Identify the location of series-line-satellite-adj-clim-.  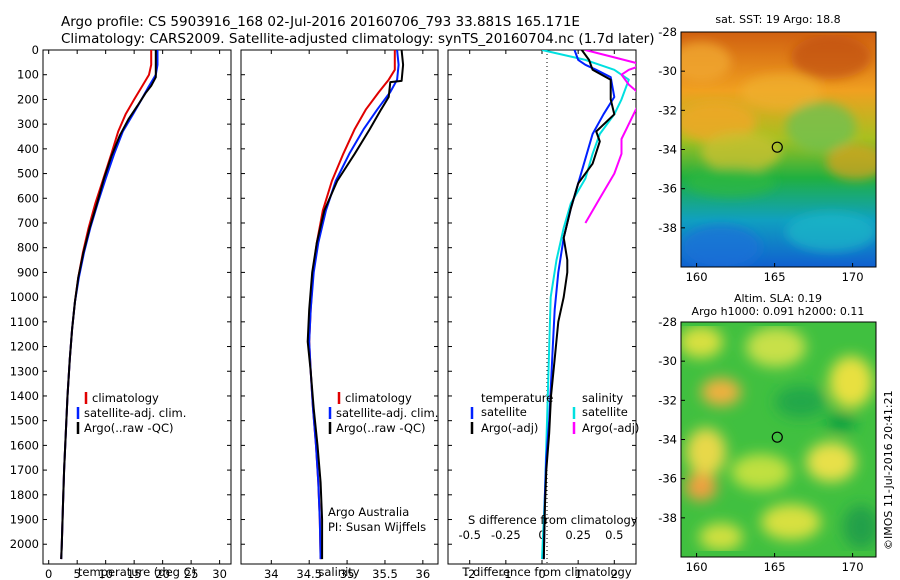
(354, 305).